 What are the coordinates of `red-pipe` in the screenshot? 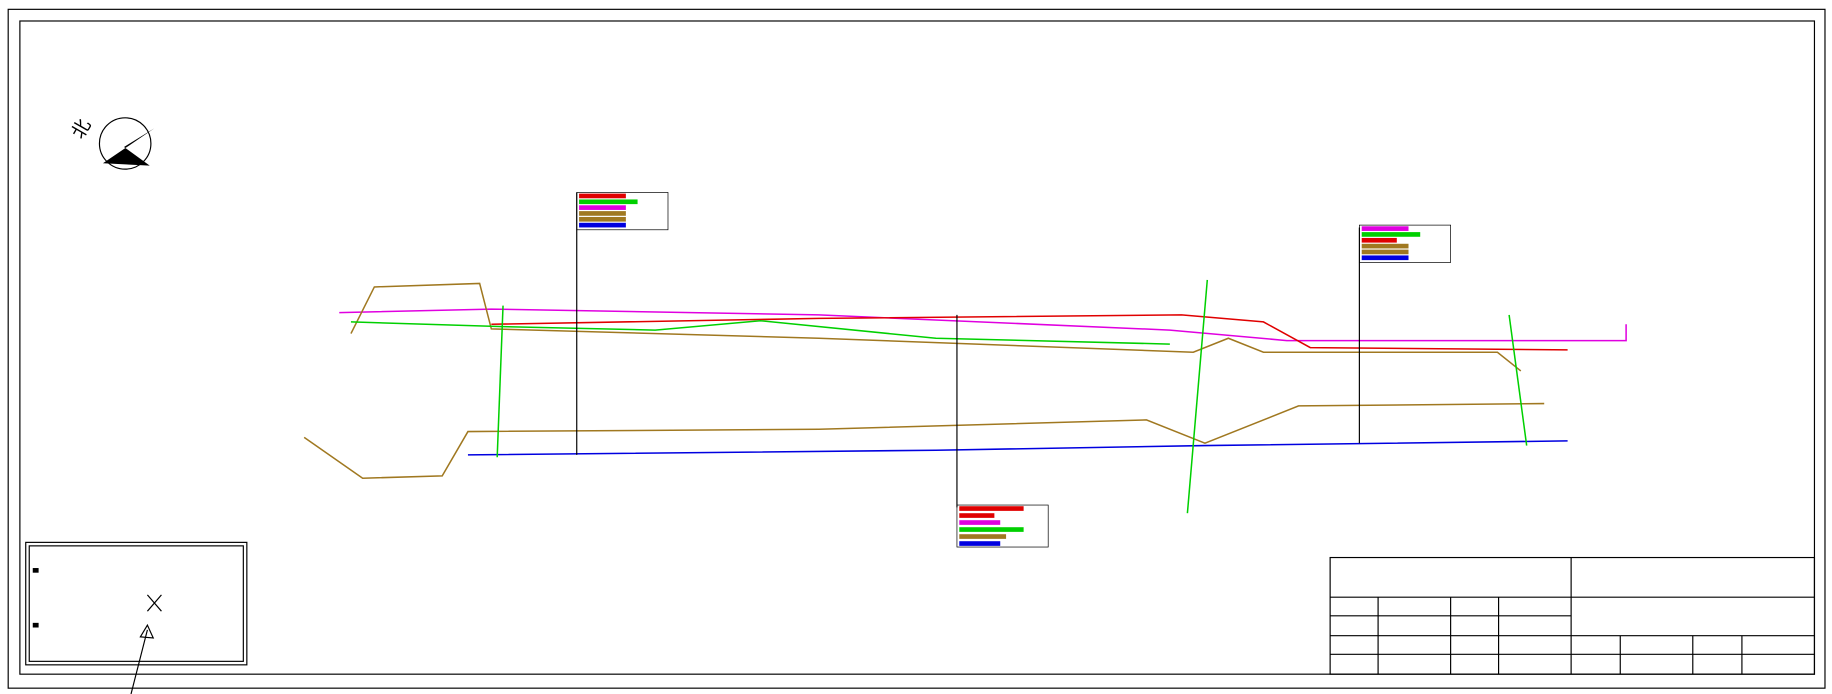 It's located at (1029, 332).